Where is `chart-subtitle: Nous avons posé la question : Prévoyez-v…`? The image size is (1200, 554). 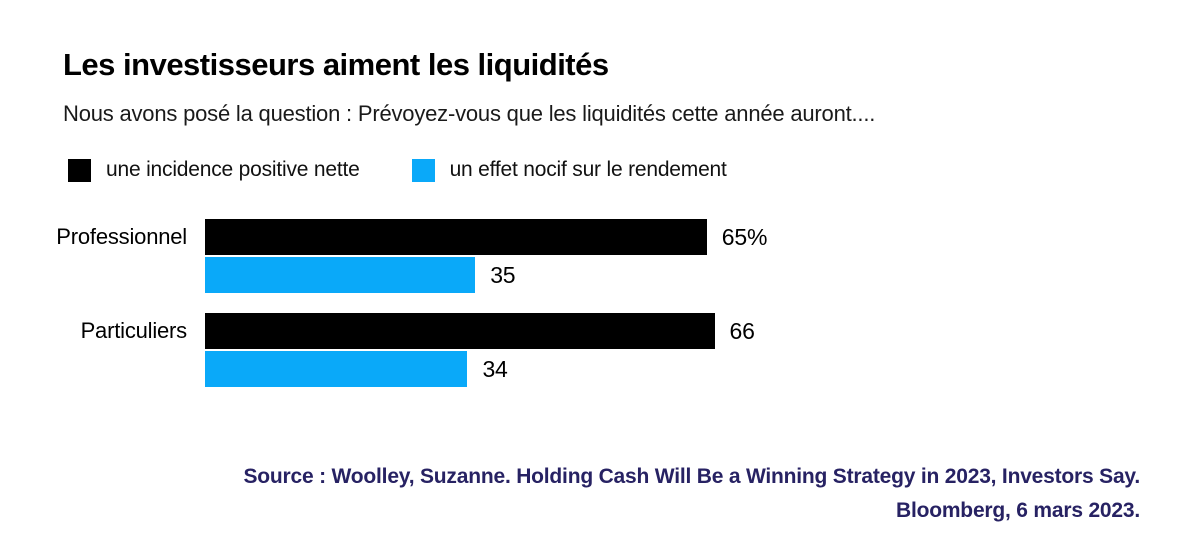
chart-subtitle: Nous avons posé la question : Prévoyez-v… is located at coordinates (469, 113).